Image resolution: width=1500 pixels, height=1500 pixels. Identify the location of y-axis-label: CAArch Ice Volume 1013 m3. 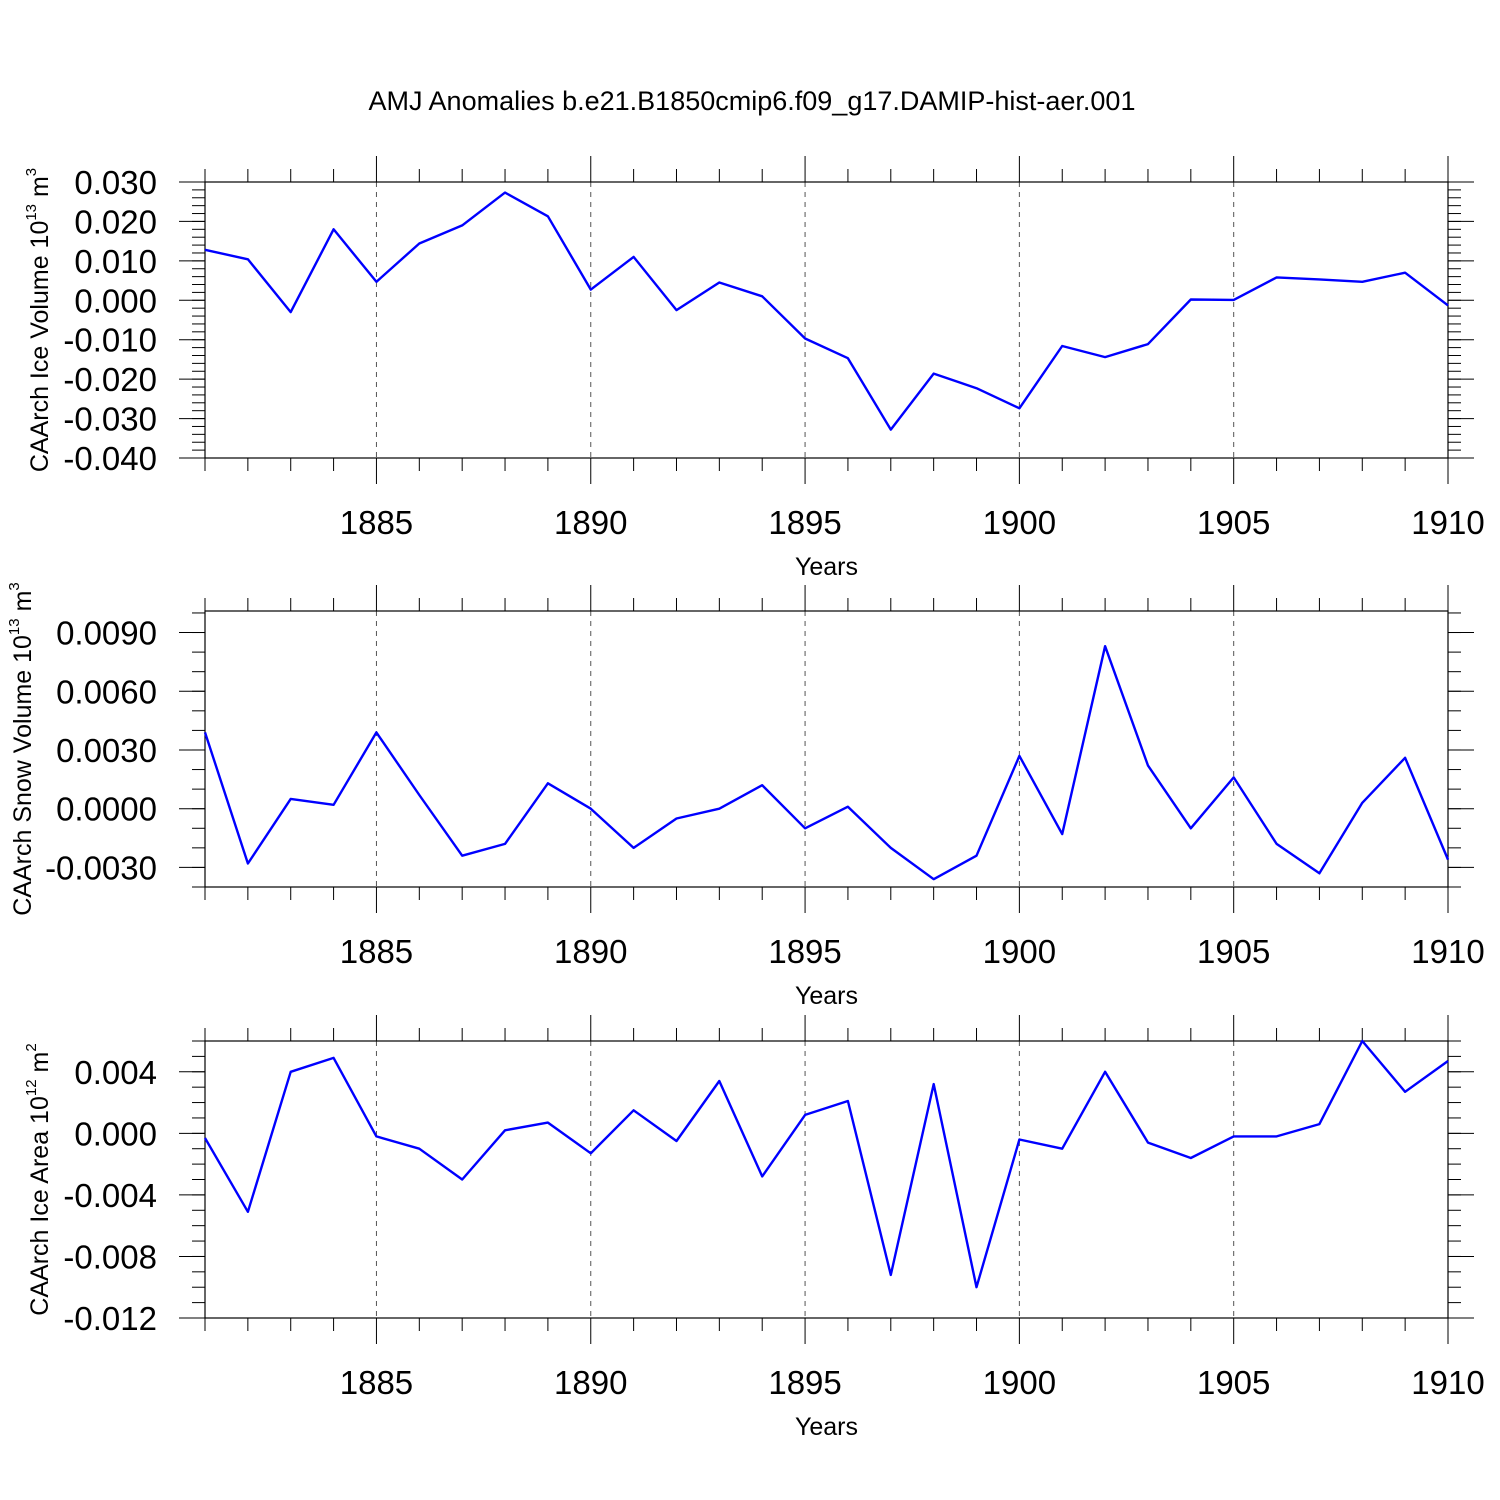
(38, 320).